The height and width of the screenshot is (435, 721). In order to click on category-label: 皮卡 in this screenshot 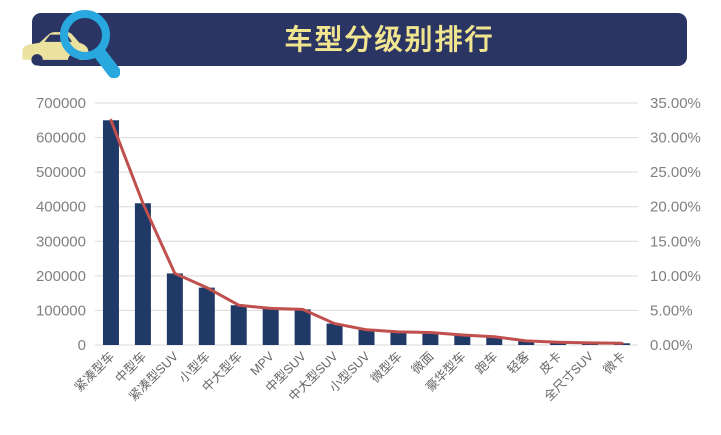, I will do `click(551, 363)`.